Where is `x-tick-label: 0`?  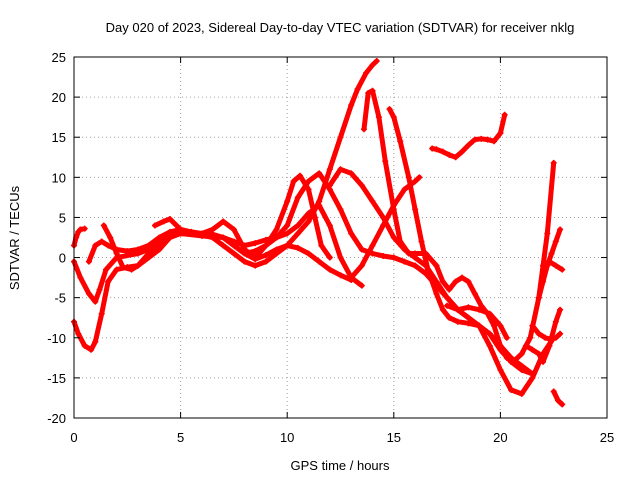
x-tick-label: 0 is located at coordinates (73, 437).